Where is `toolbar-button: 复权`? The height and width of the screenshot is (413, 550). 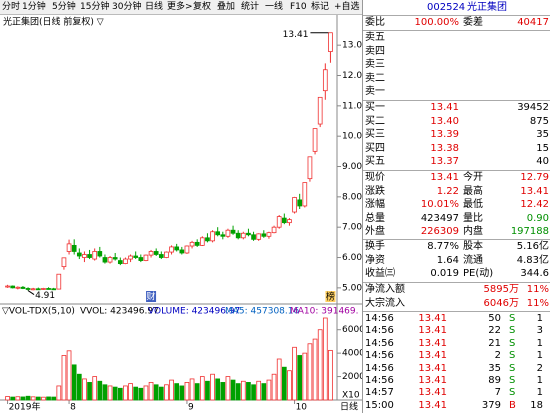
toolbar-button: 复权 is located at coordinates (202, 7).